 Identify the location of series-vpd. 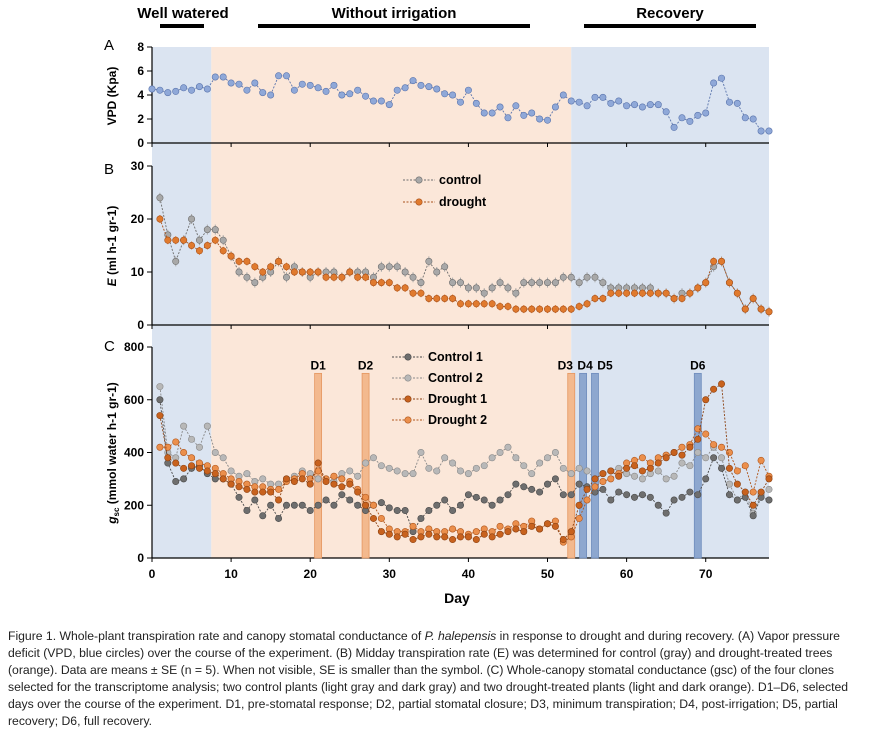
(460, 103).